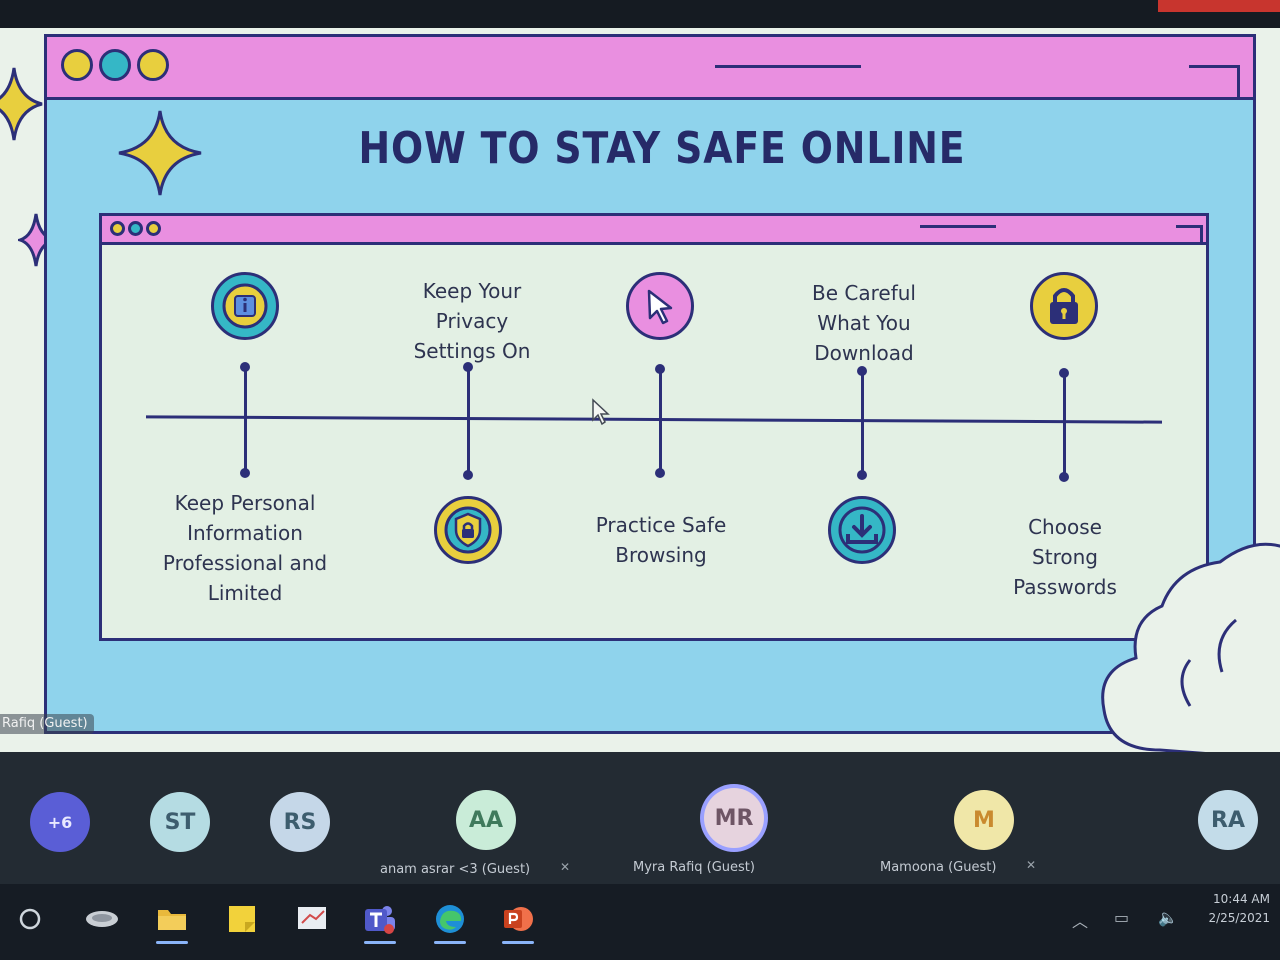 The image size is (1280, 960). I want to click on overflow-participants-button: +6, so click(60, 822).